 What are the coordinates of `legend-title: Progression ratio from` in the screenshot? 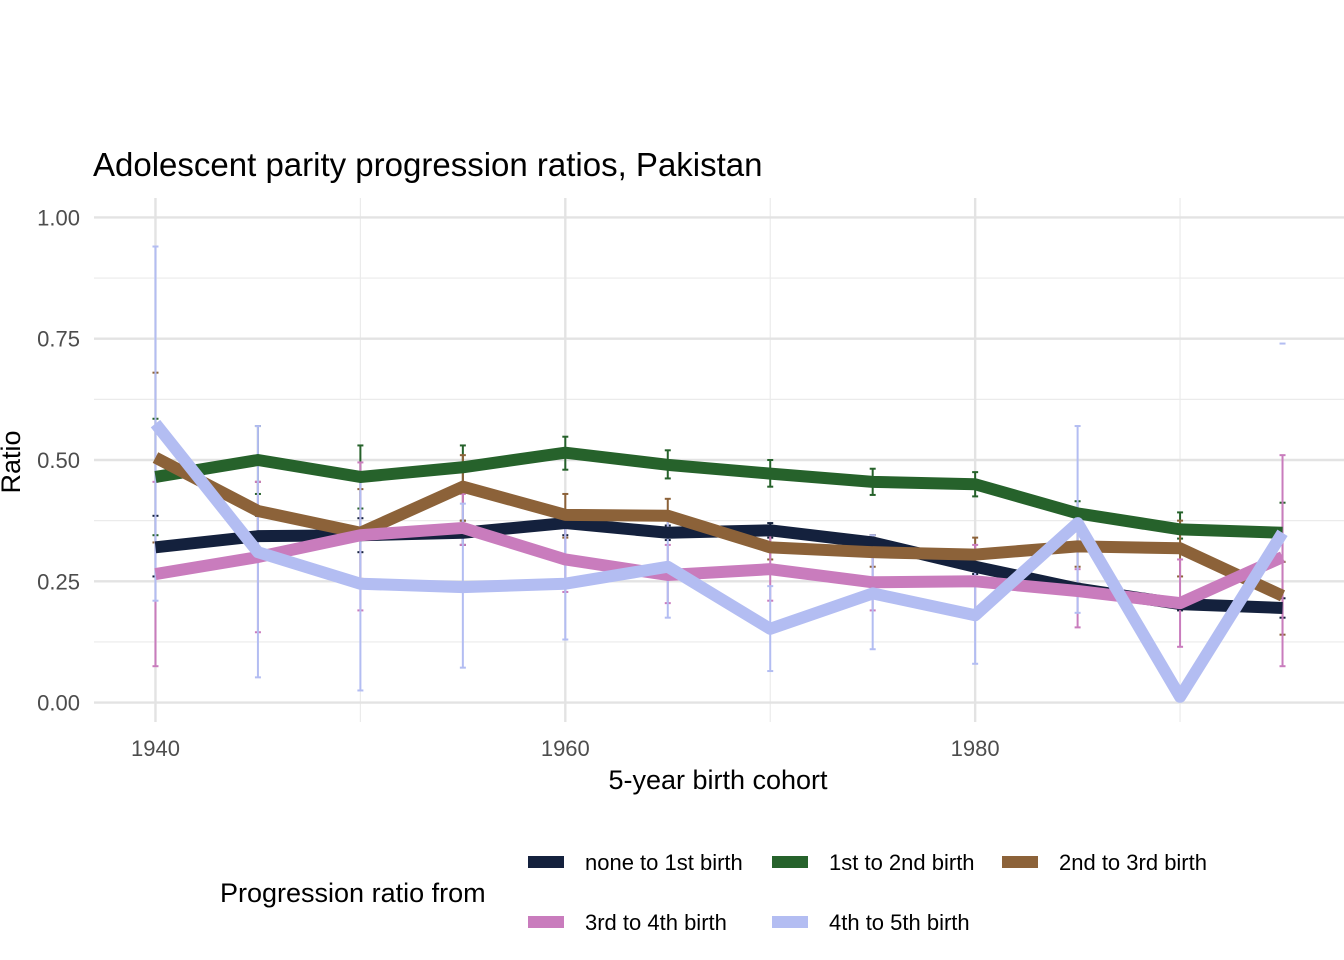 It's located at (353, 893).